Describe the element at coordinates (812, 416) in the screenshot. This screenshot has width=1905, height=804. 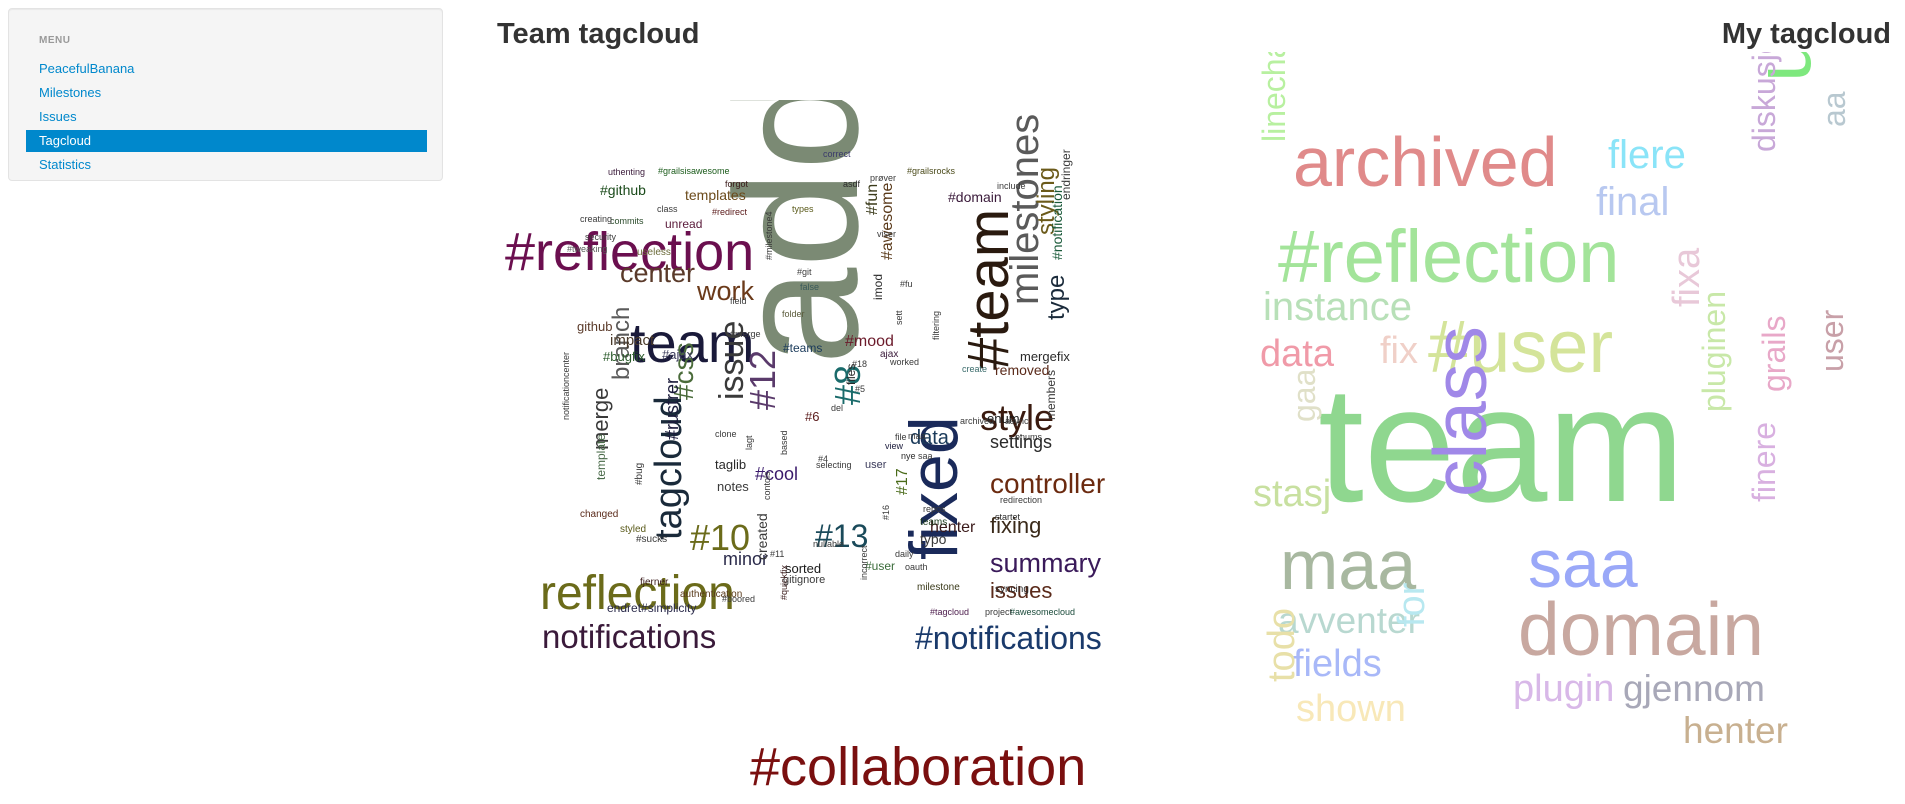
I see `team-tagcloud-word: #6` at that location.